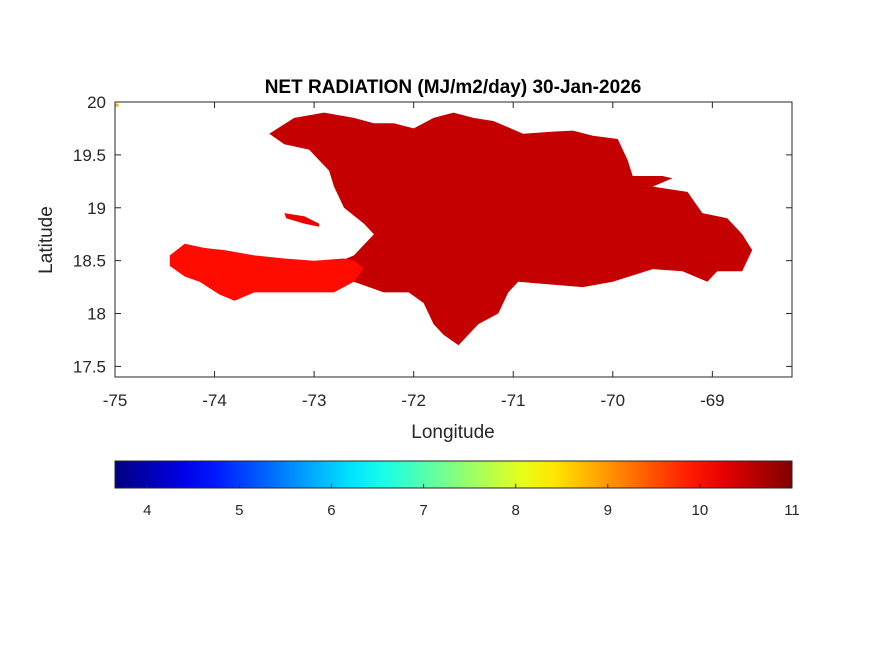 Image resolution: width=875 pixels, height=656 pixels. I want to click on y-tick-label: 17.5, so click(89, 366).